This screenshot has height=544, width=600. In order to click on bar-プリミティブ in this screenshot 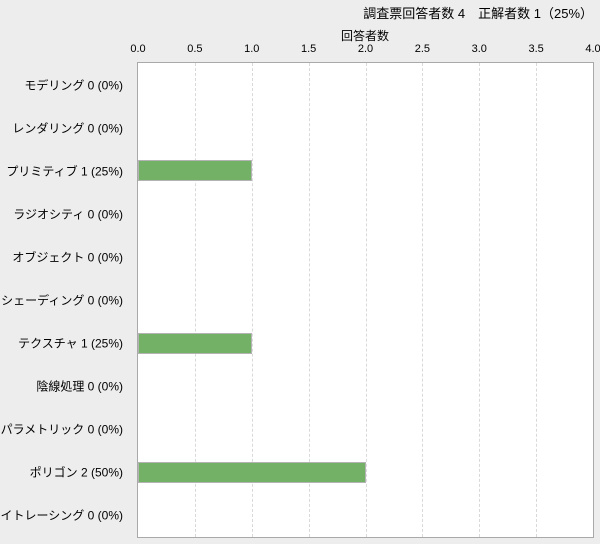, I will do `click(195, 171)`.